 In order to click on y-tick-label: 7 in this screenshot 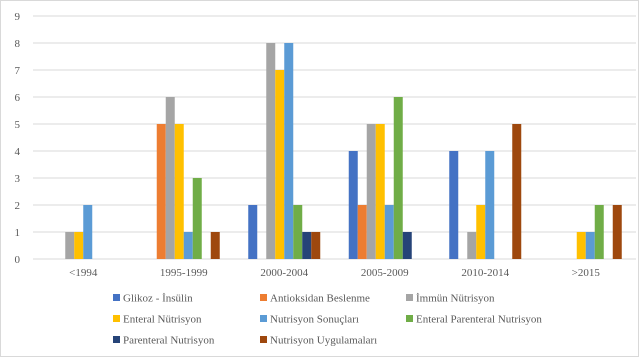, I will do `click(18, 71)`.